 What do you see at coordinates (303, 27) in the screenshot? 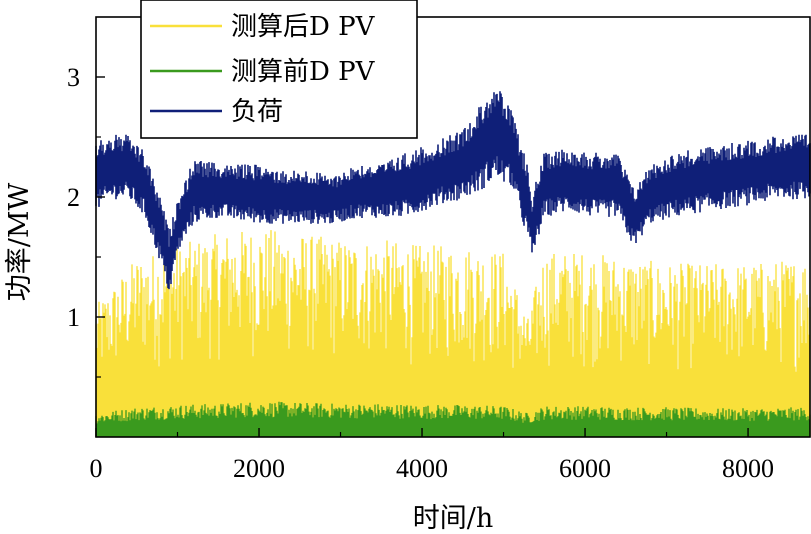
I see `legend-label-after-pv: 测算后D PV` at bounding box center [303, 27].